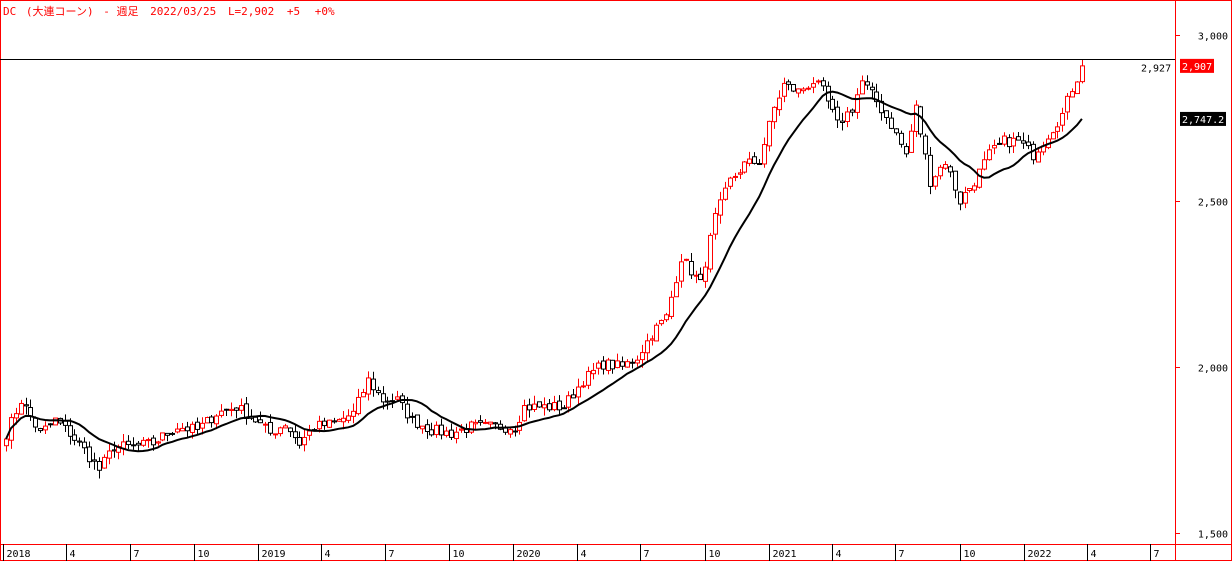 The height and width of the screenshot is (561, 1232). Describe the element at coordinates (1213, 203) in the screenshot. I see `price-axis-label: 2,500` at that location.